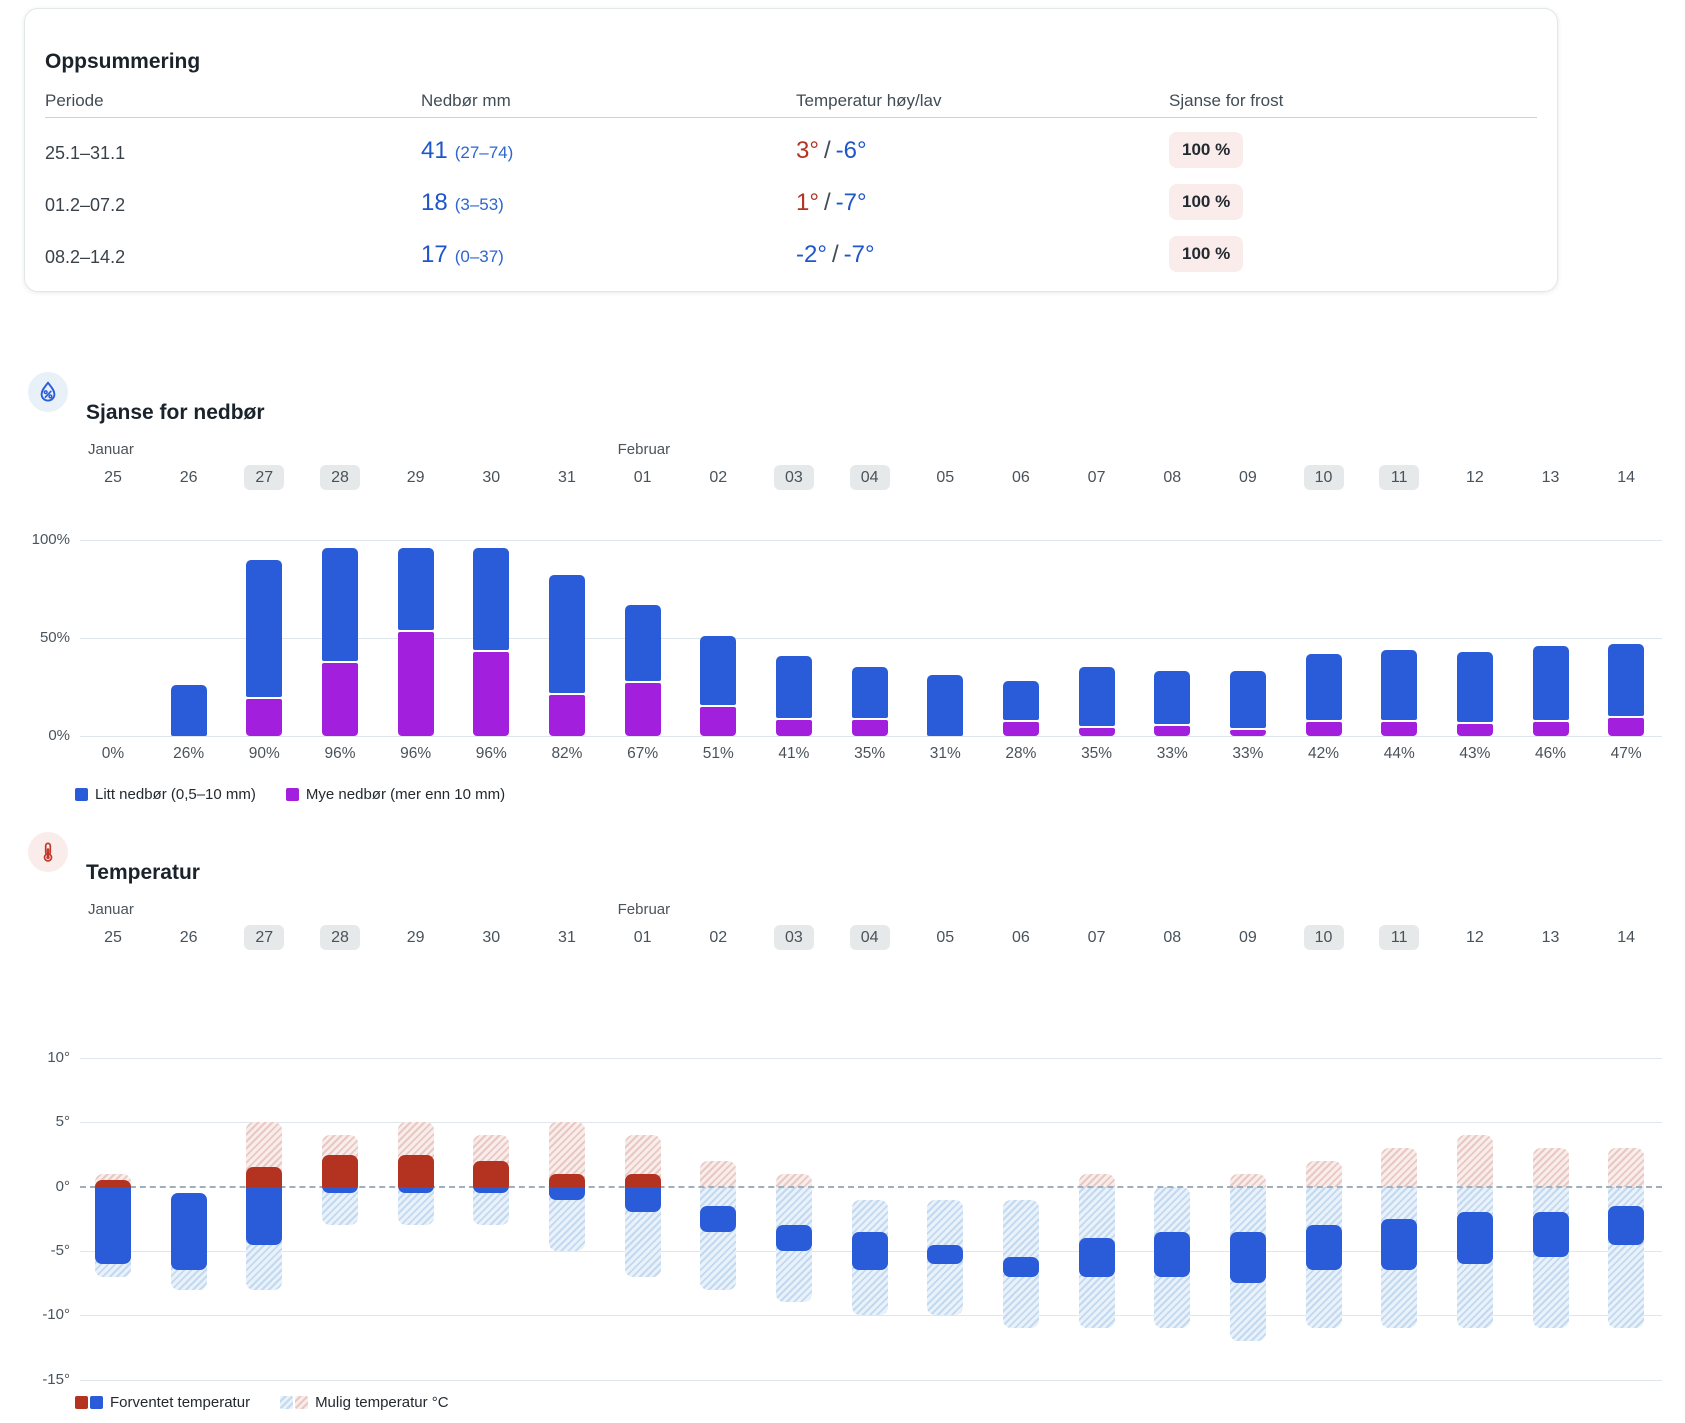 This screenshot has width=1685, height=1423. I want to click on temp-y-axis-label: -15°, so click(56, 1379).